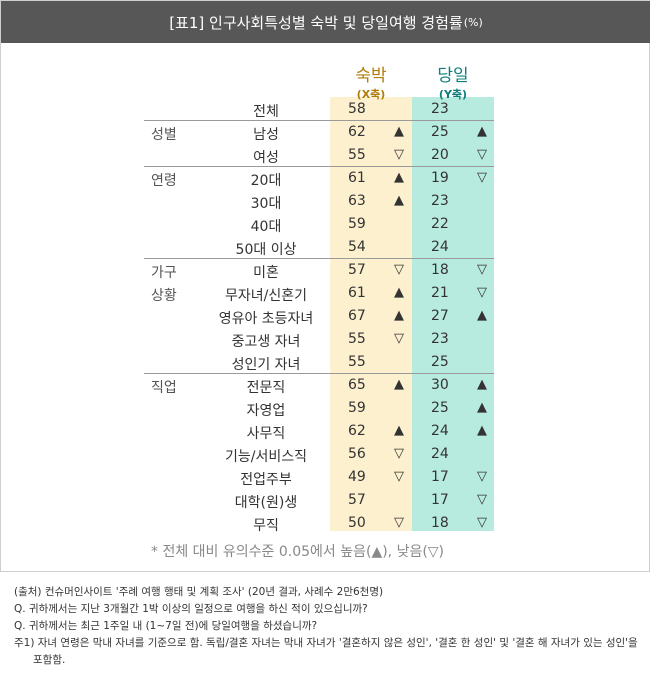 The width and height of the screenshot is (650, 679). I want to click on daytrip-value: 20, so click(440, 155).